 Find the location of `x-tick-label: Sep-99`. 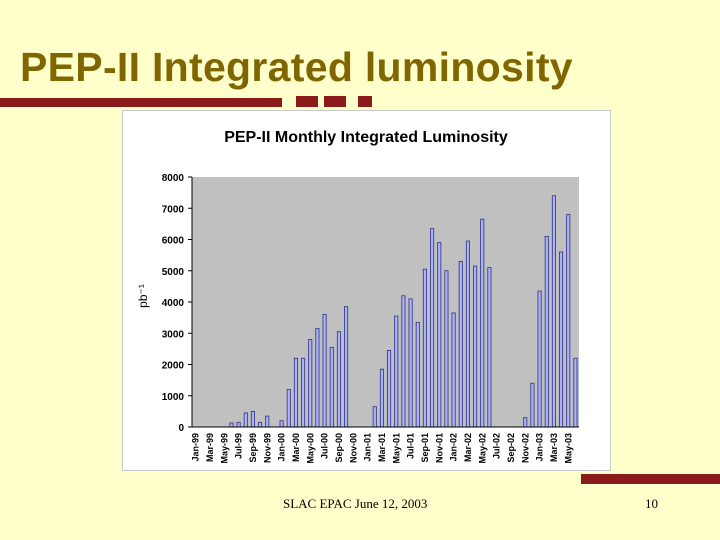

x-tick-label: Sep-99 is located at coordinates (253, 448).